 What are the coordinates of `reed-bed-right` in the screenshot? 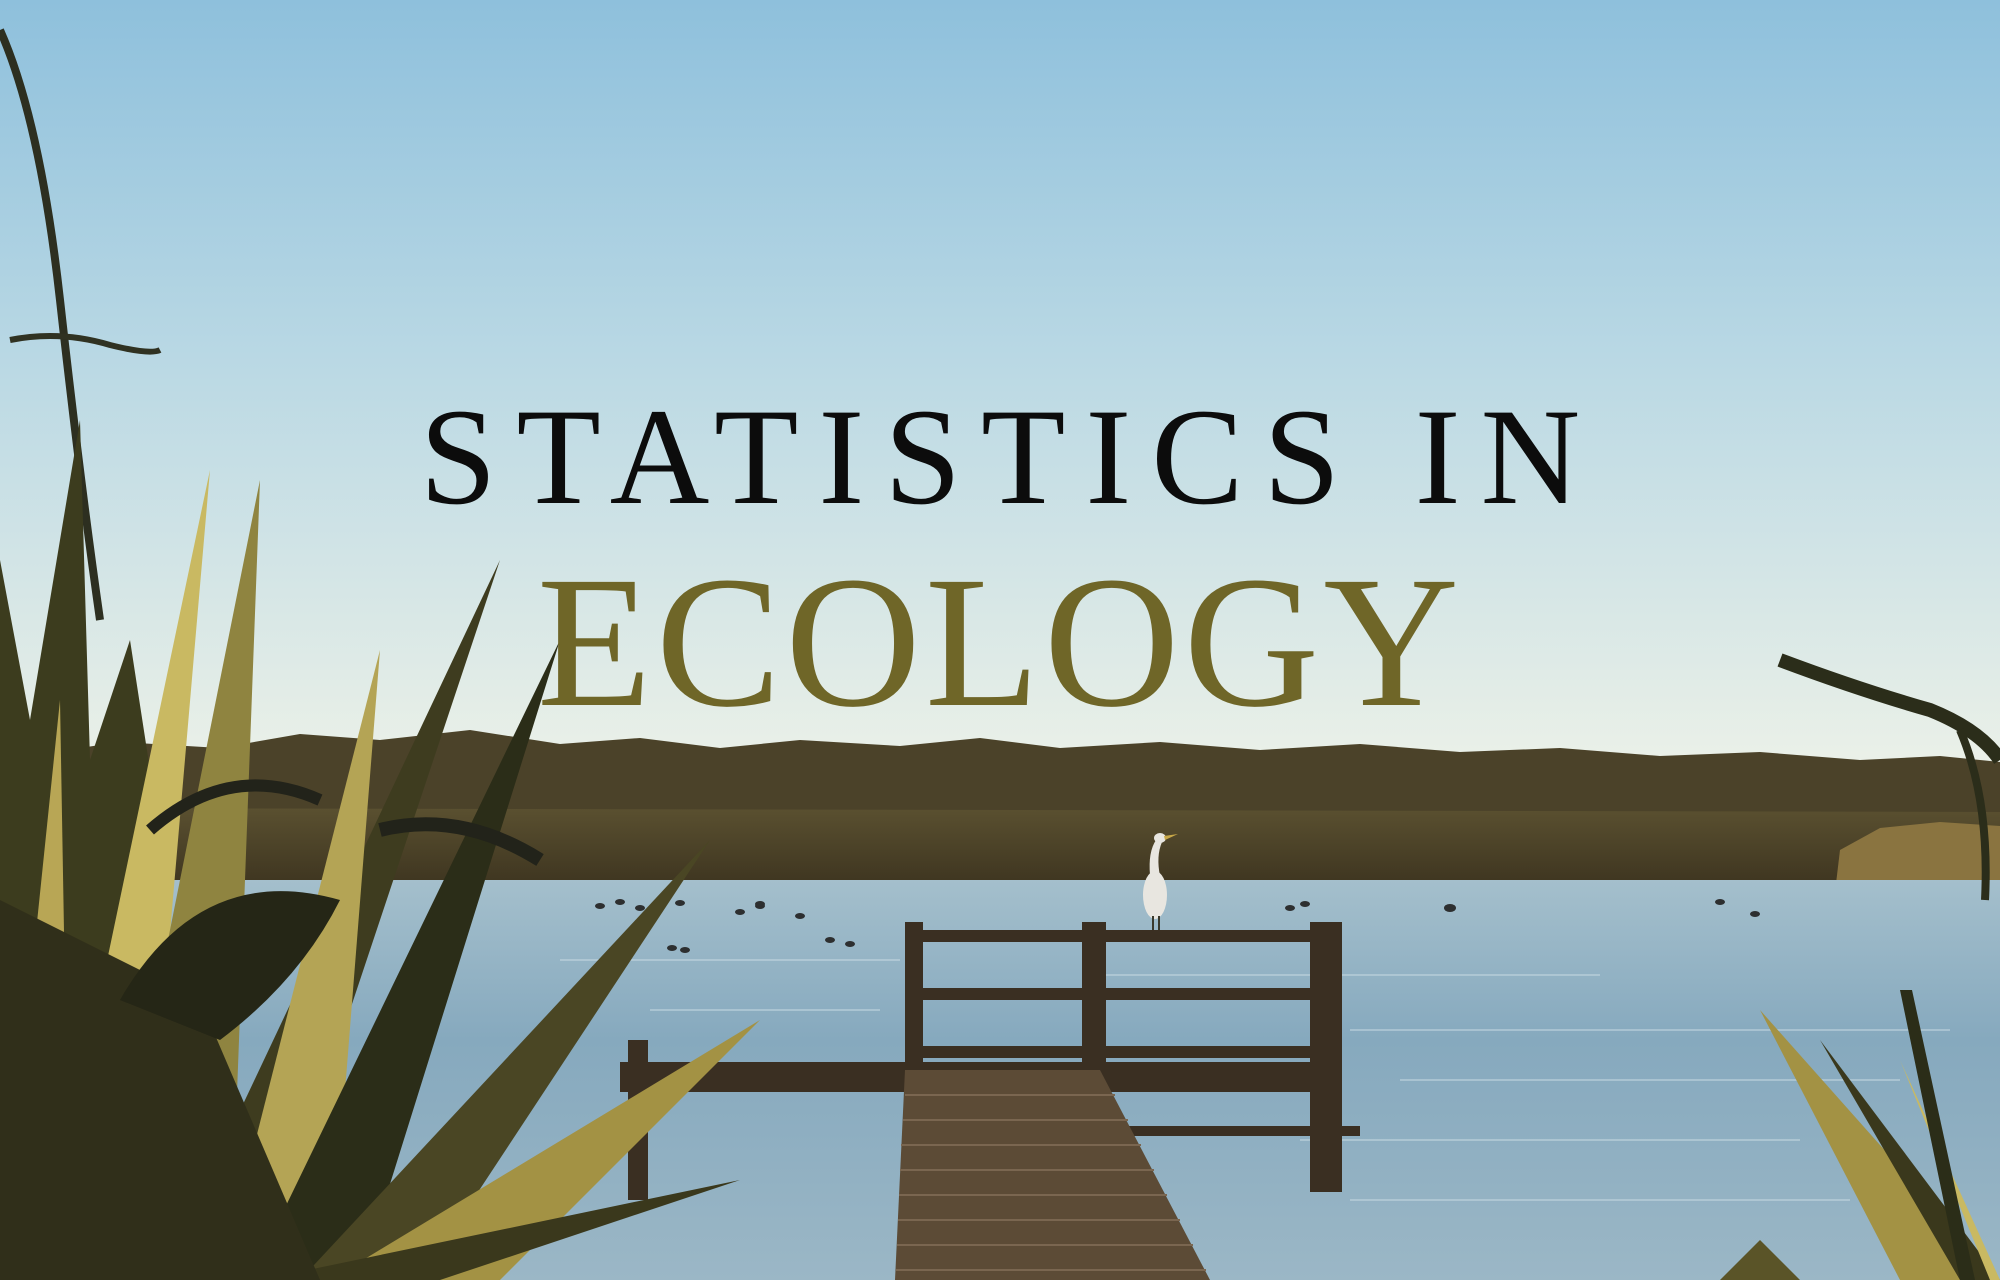 It's located at (1917, 858).